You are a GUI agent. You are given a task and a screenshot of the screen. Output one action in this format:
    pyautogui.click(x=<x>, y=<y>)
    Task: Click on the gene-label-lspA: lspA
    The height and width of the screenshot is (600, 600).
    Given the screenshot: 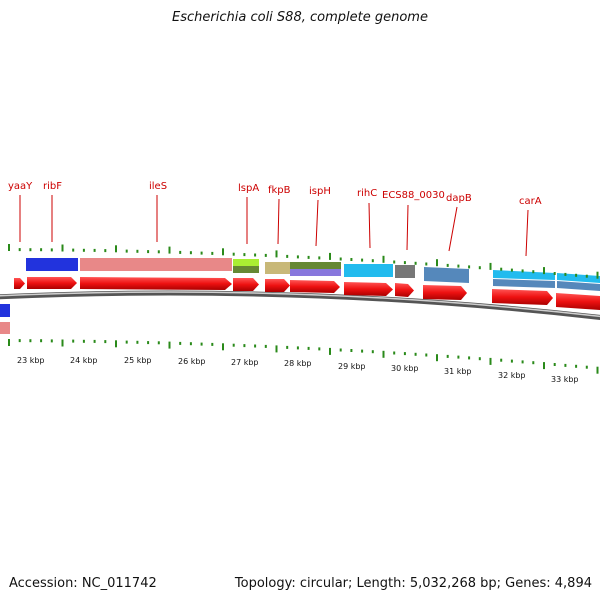 What is the action you would take?
    pyautogui.click(x=248, y=188)
    